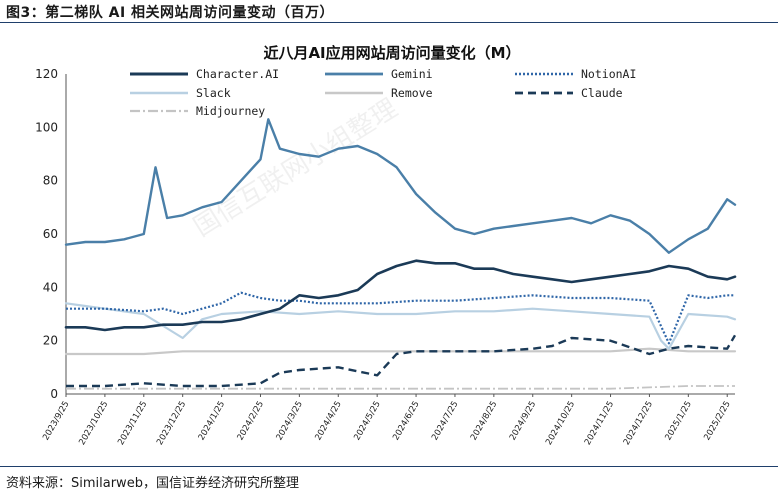 Image resolution: width=778 pixels, height=492 pixels. I want to click on series-line-slack, so click(400, 326).